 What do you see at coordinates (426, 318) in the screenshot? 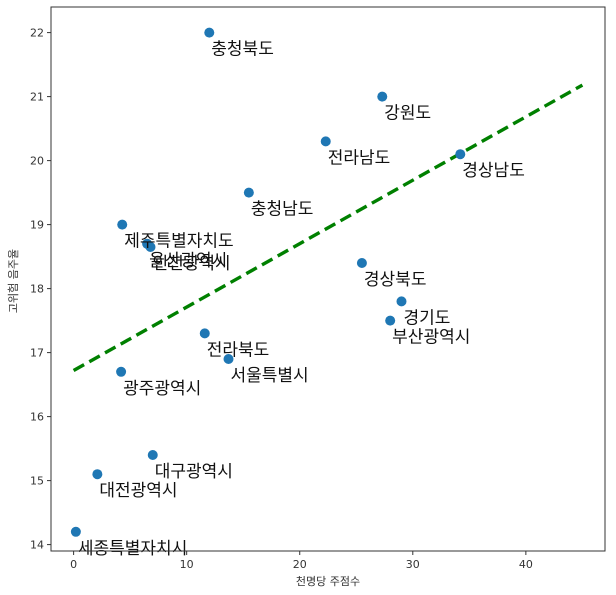
I see `point-label: 경기도` at bounding box center [426, 318].